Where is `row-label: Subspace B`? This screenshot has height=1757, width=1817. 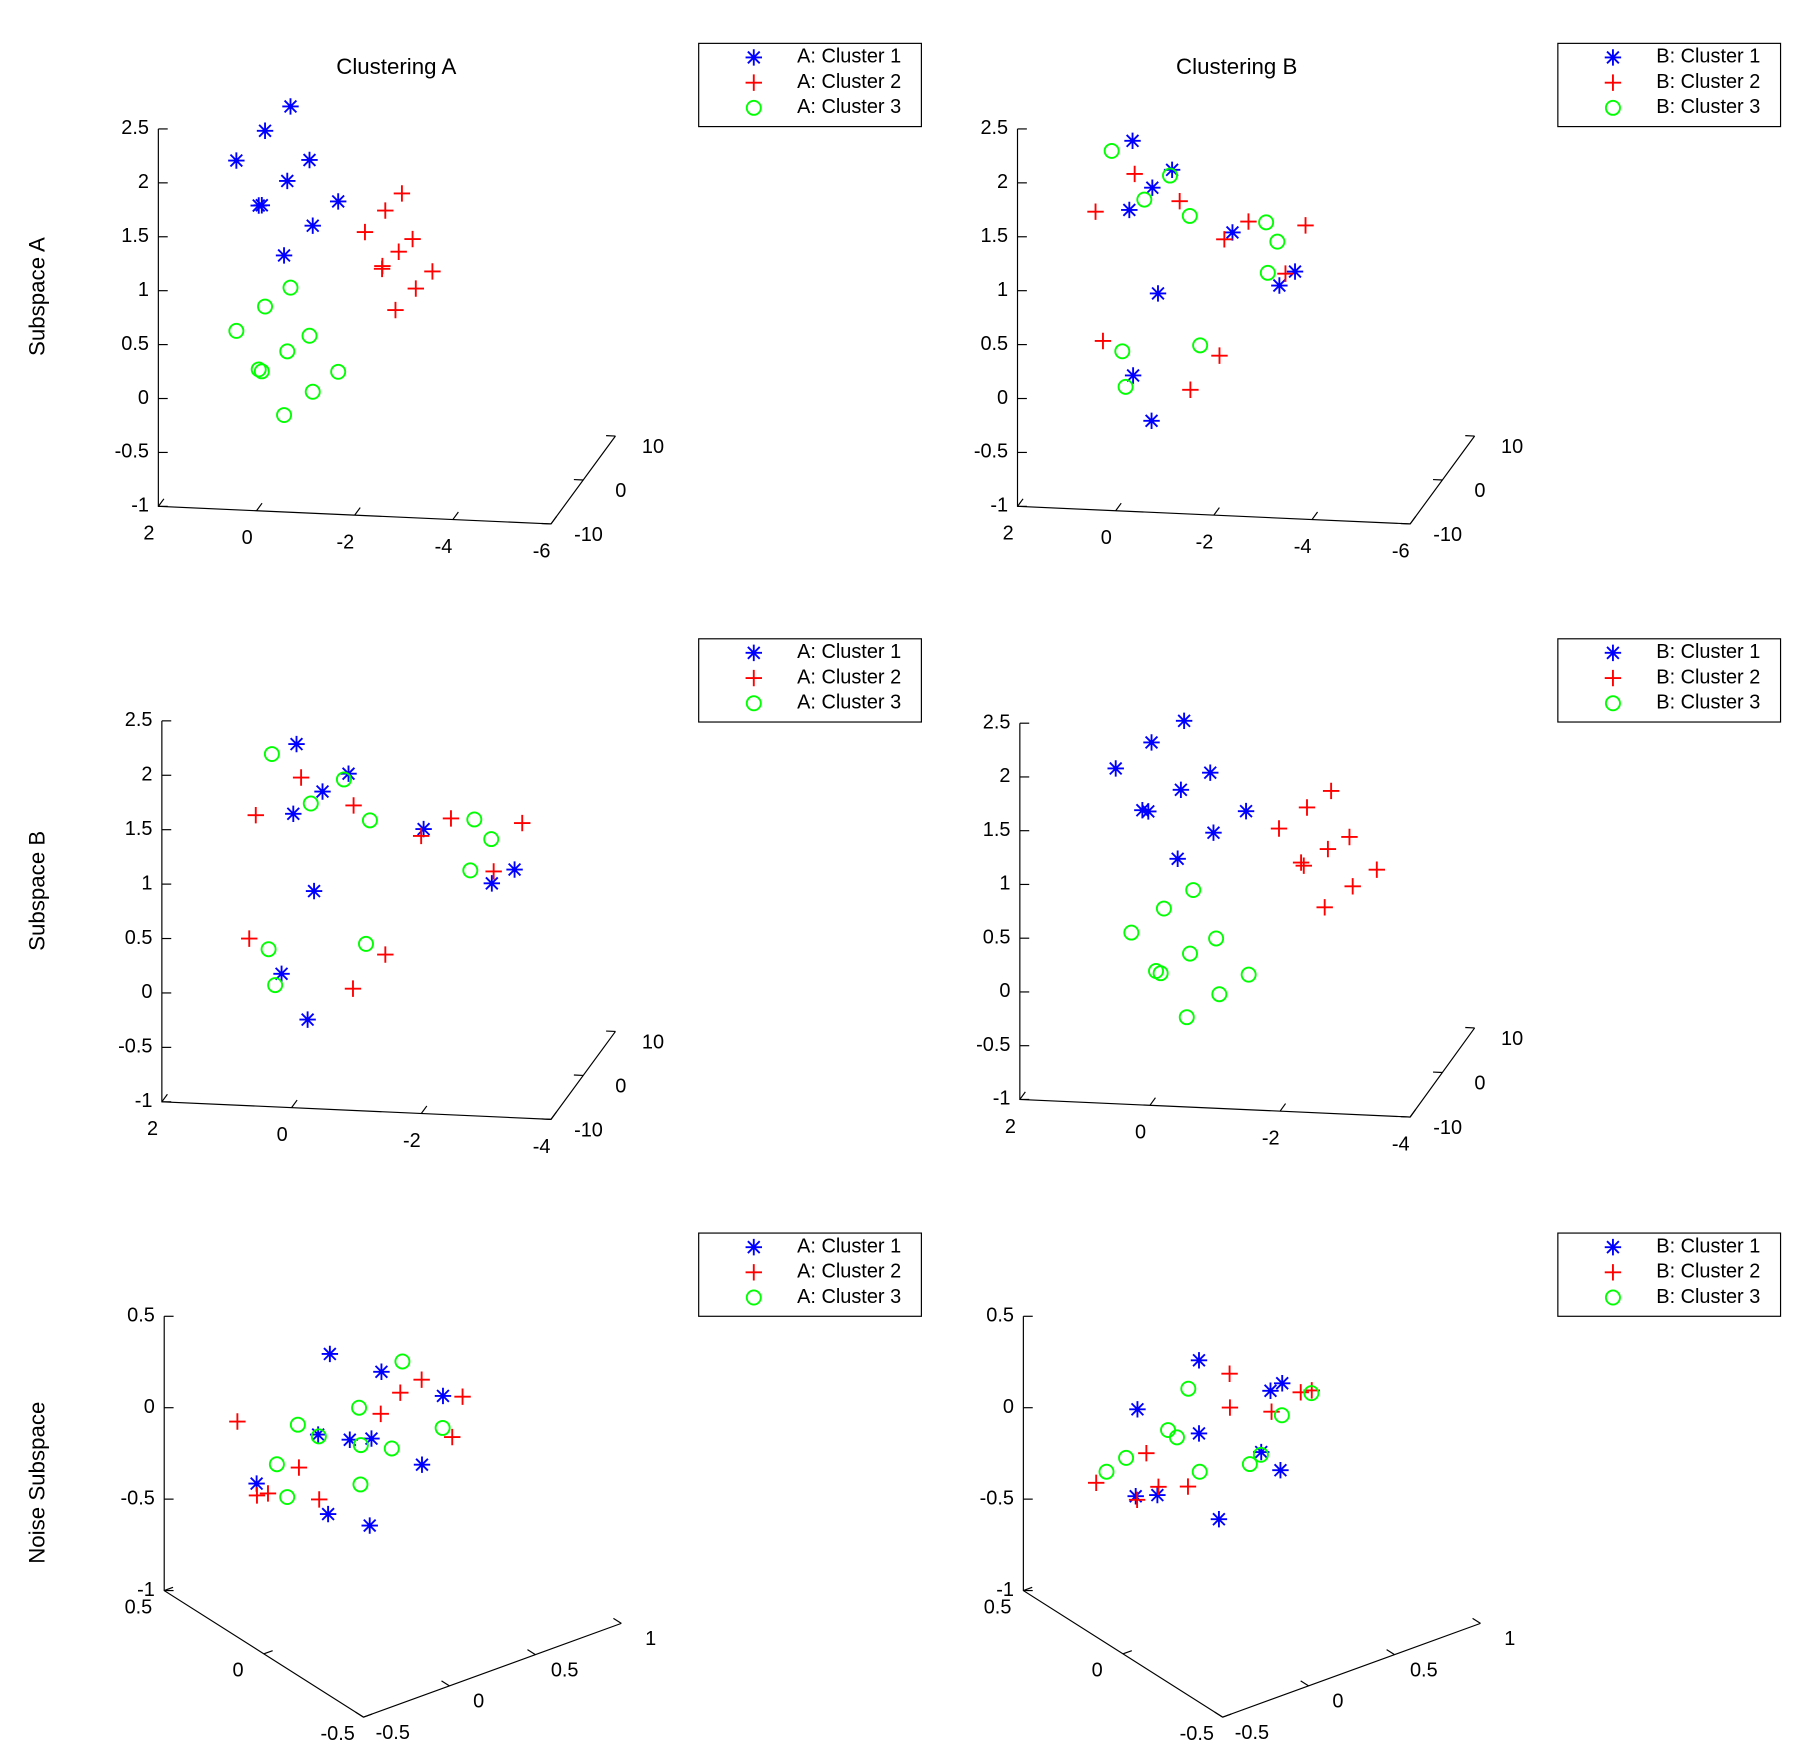 row-label: Subspace B is located at coordinates (37, 891).